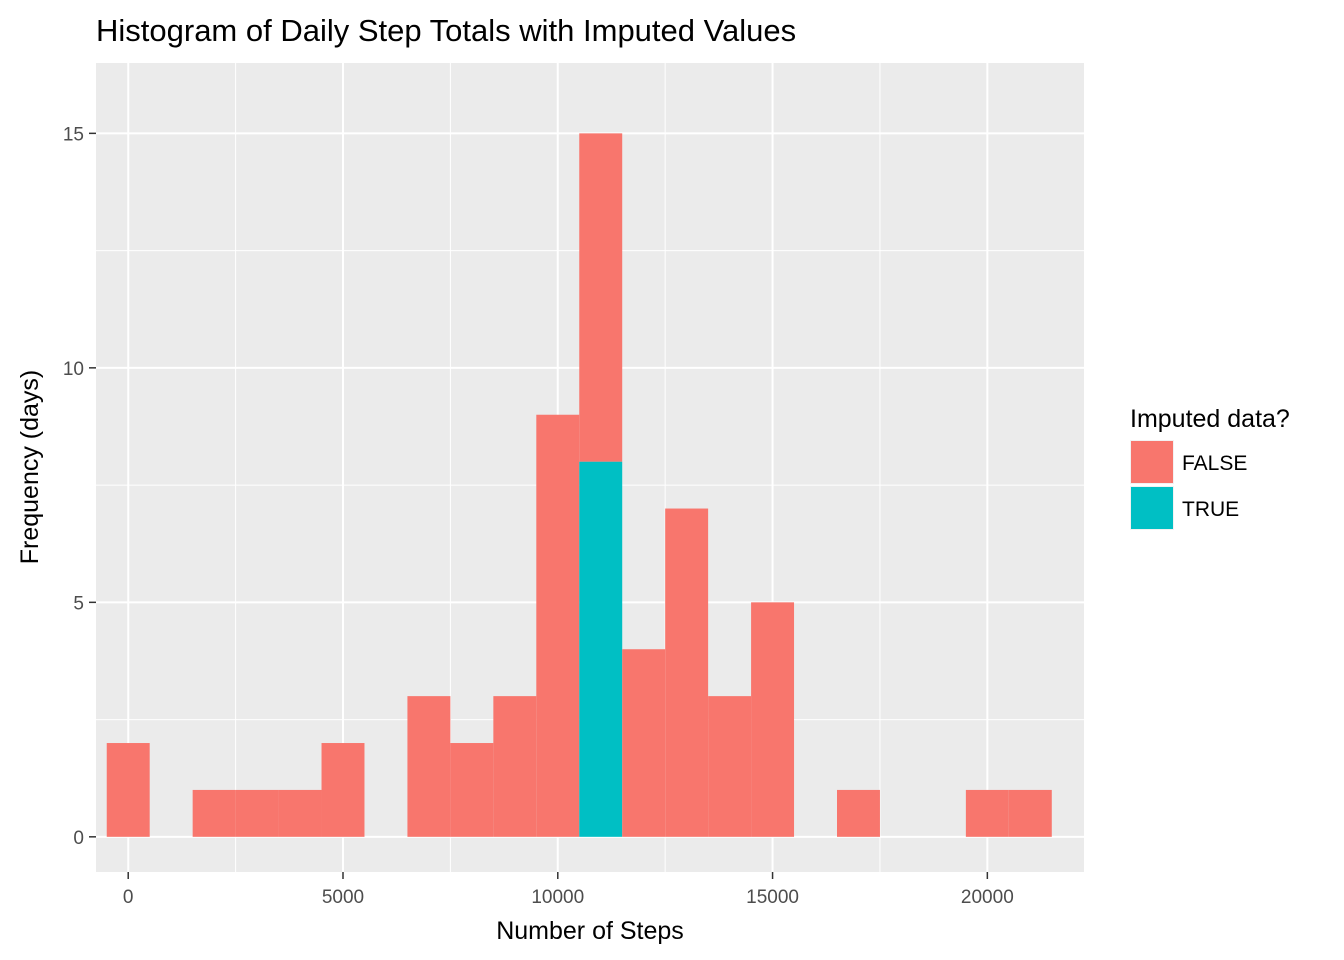  I want to click on legend: Imputed data? FALSE TRUE, so click(1210, 467).